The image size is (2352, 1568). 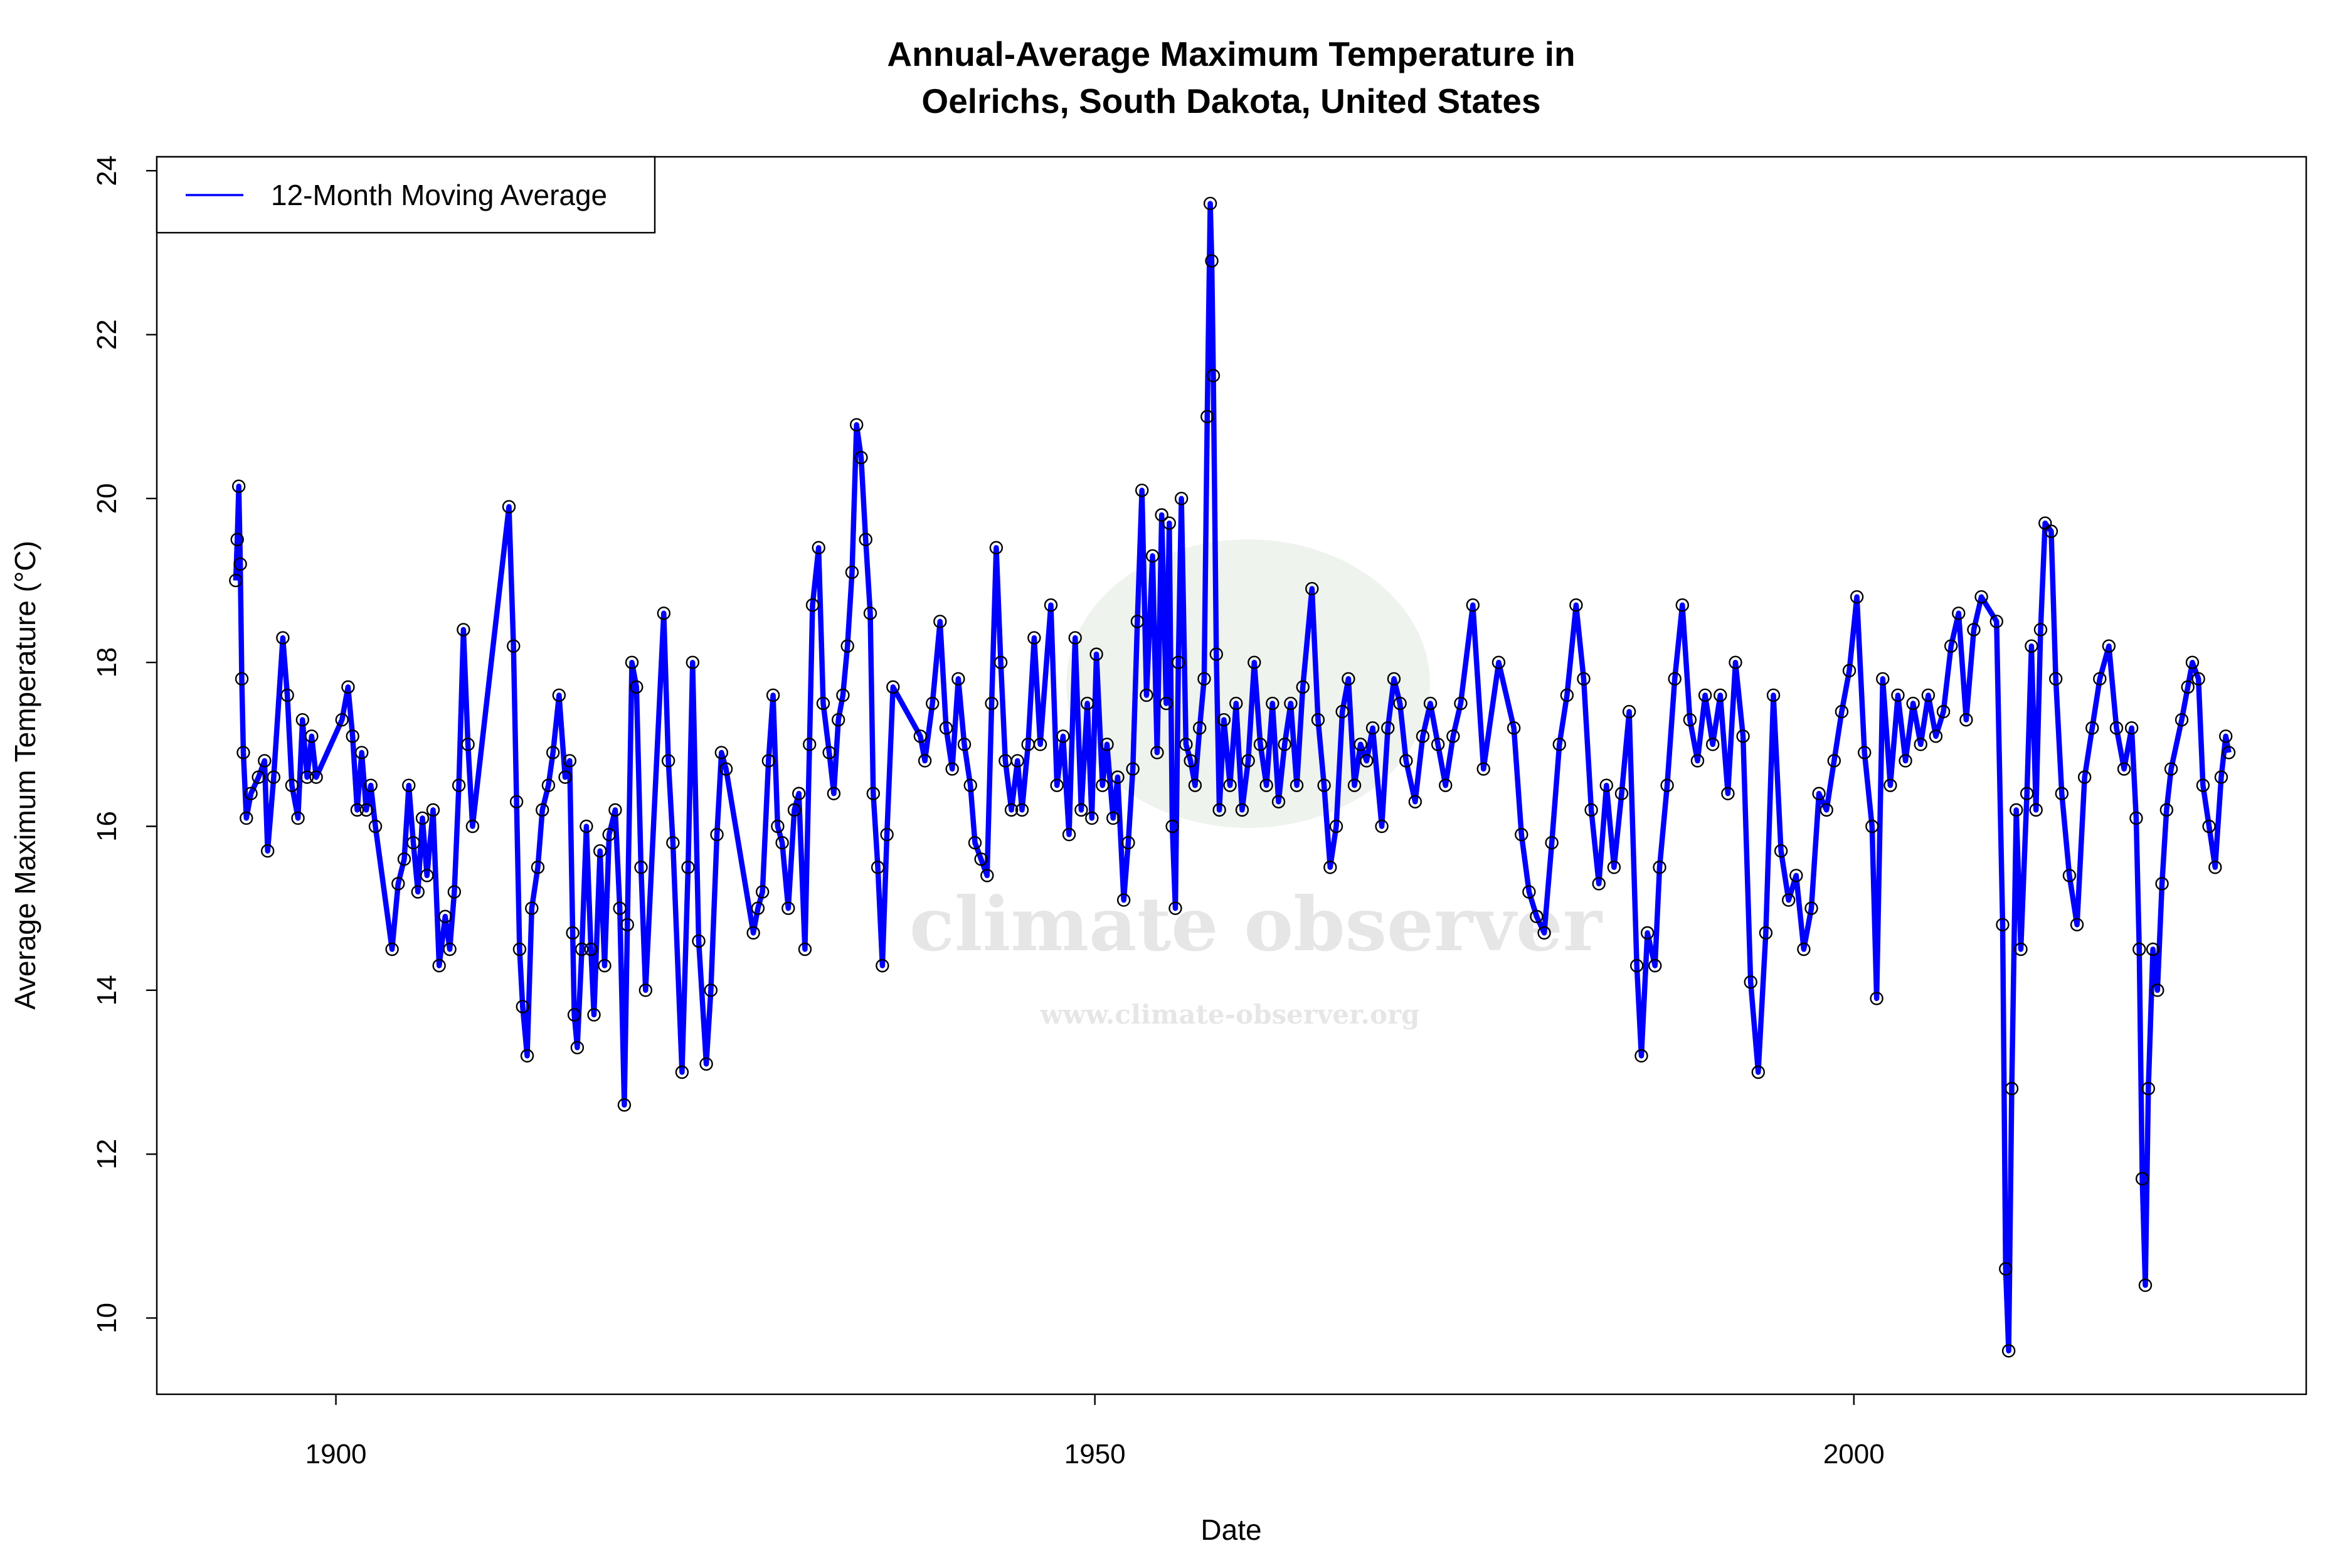 I want to click on chart-title: Annual-Average Maximum Temperature in, so click(x=1231, y=53).